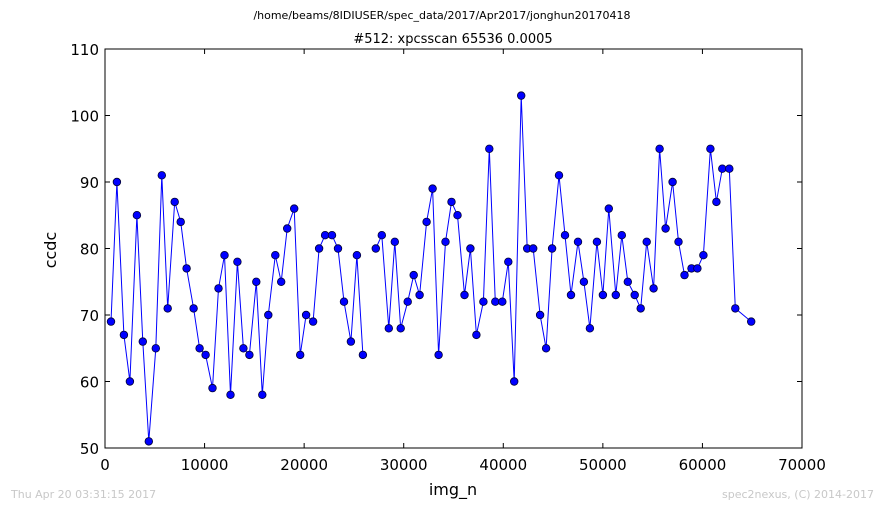 This screenshot has width=884, height=509. What do you see at coordinates (802, 465) in the screenshot?
I see `x-tick-label: 70000` at bounding box center [802, 465].